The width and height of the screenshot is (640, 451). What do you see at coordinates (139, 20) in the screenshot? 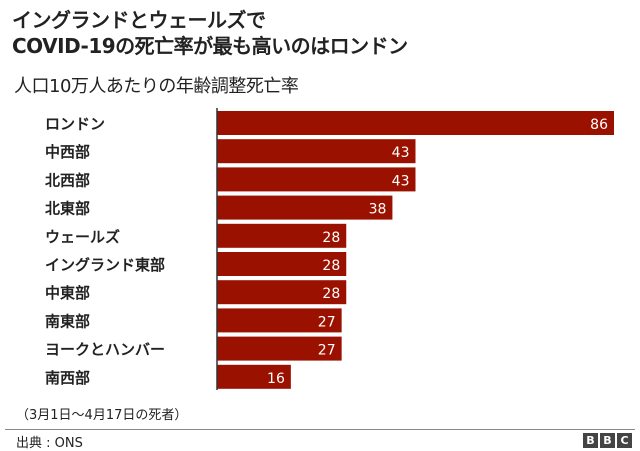
I see `chart-title-line1: イングランドとウェールズで` at bounding box center [139, 20].